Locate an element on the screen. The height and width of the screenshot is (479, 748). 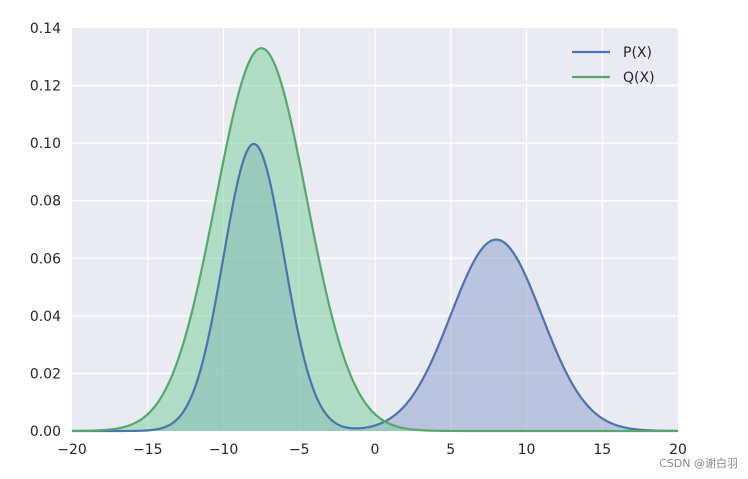
x-tick-label: 20 is located at coordinates (678, 450).